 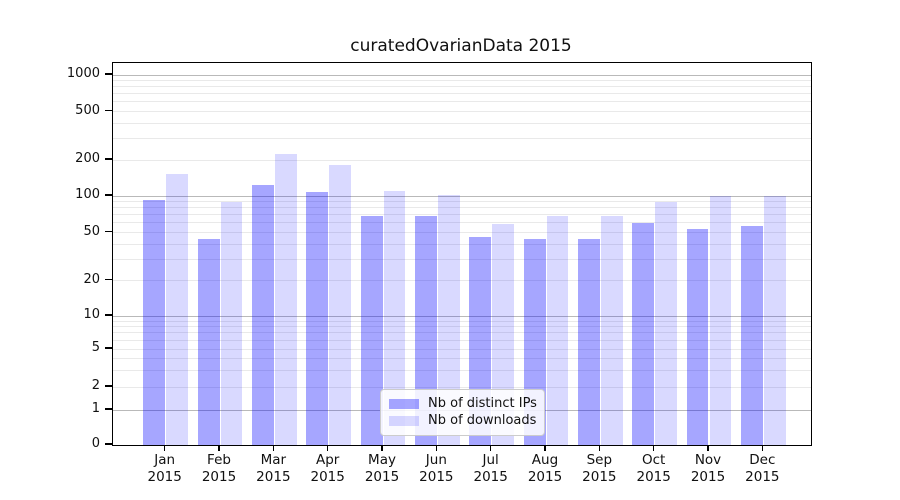 I want to click on bar-distinct-ips-dec, so click(x=752, y=335).